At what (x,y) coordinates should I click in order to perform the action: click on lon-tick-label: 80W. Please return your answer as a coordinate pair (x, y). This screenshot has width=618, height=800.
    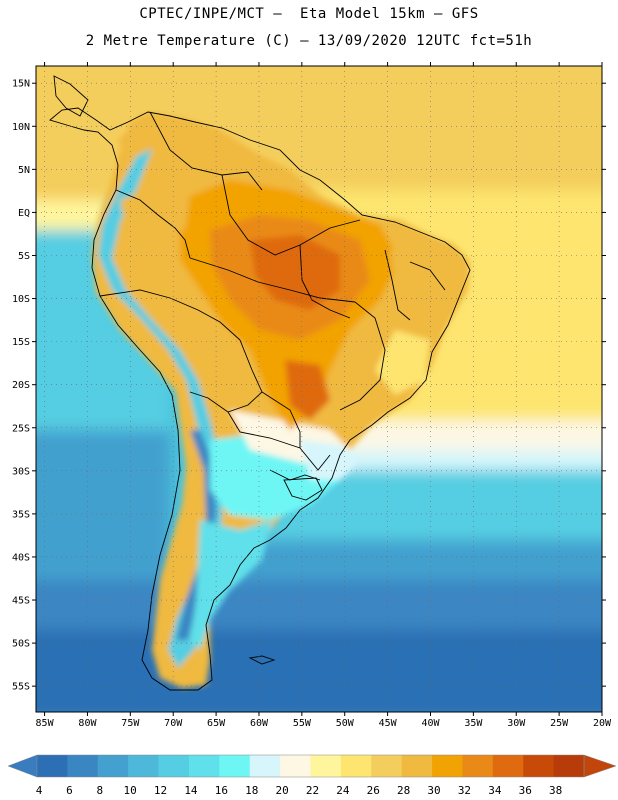
    Looking at the image, I should click on (87, 723).